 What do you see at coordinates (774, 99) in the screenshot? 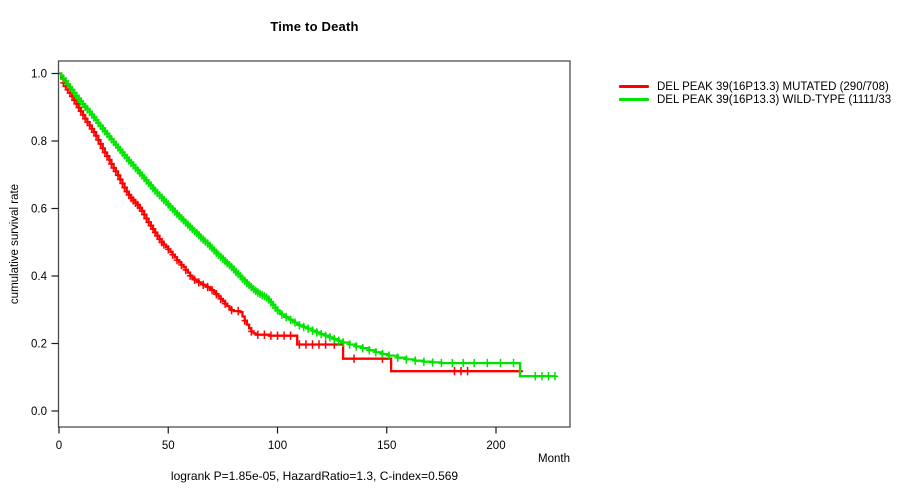
I see `legend-label-wildtype: DEL PEAK 39(16P13.3) WILD-TYPE (1111/33` at bounding box center [774, 99].